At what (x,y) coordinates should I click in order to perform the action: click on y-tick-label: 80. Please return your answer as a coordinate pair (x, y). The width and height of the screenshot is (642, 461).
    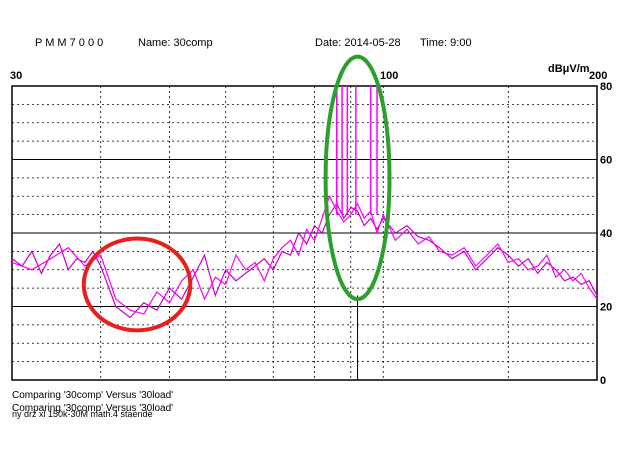
    Looking at the image, I should click on (606, 87).